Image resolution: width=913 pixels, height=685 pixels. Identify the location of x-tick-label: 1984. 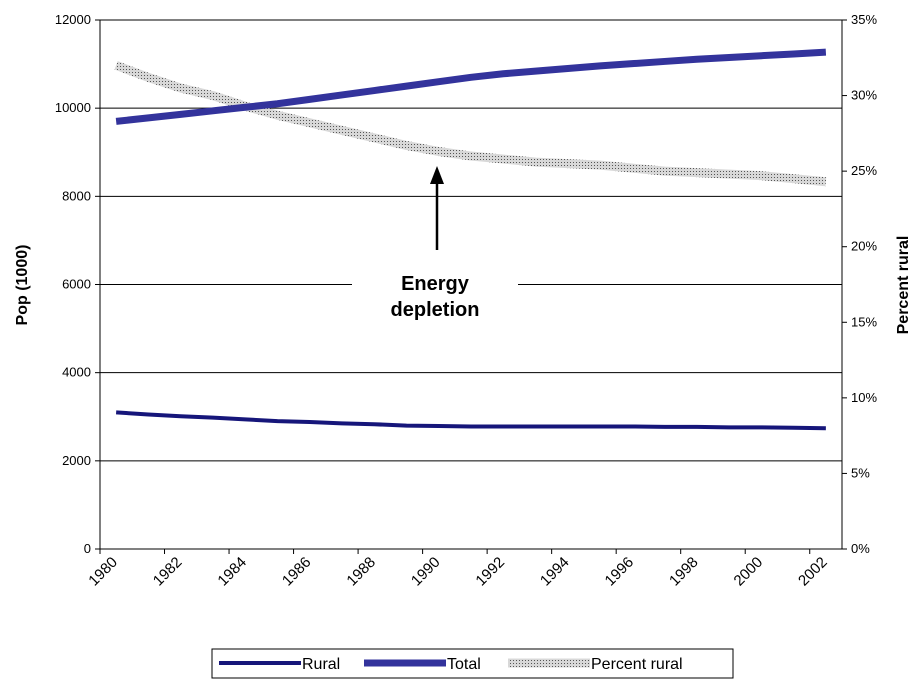
(232, 572).